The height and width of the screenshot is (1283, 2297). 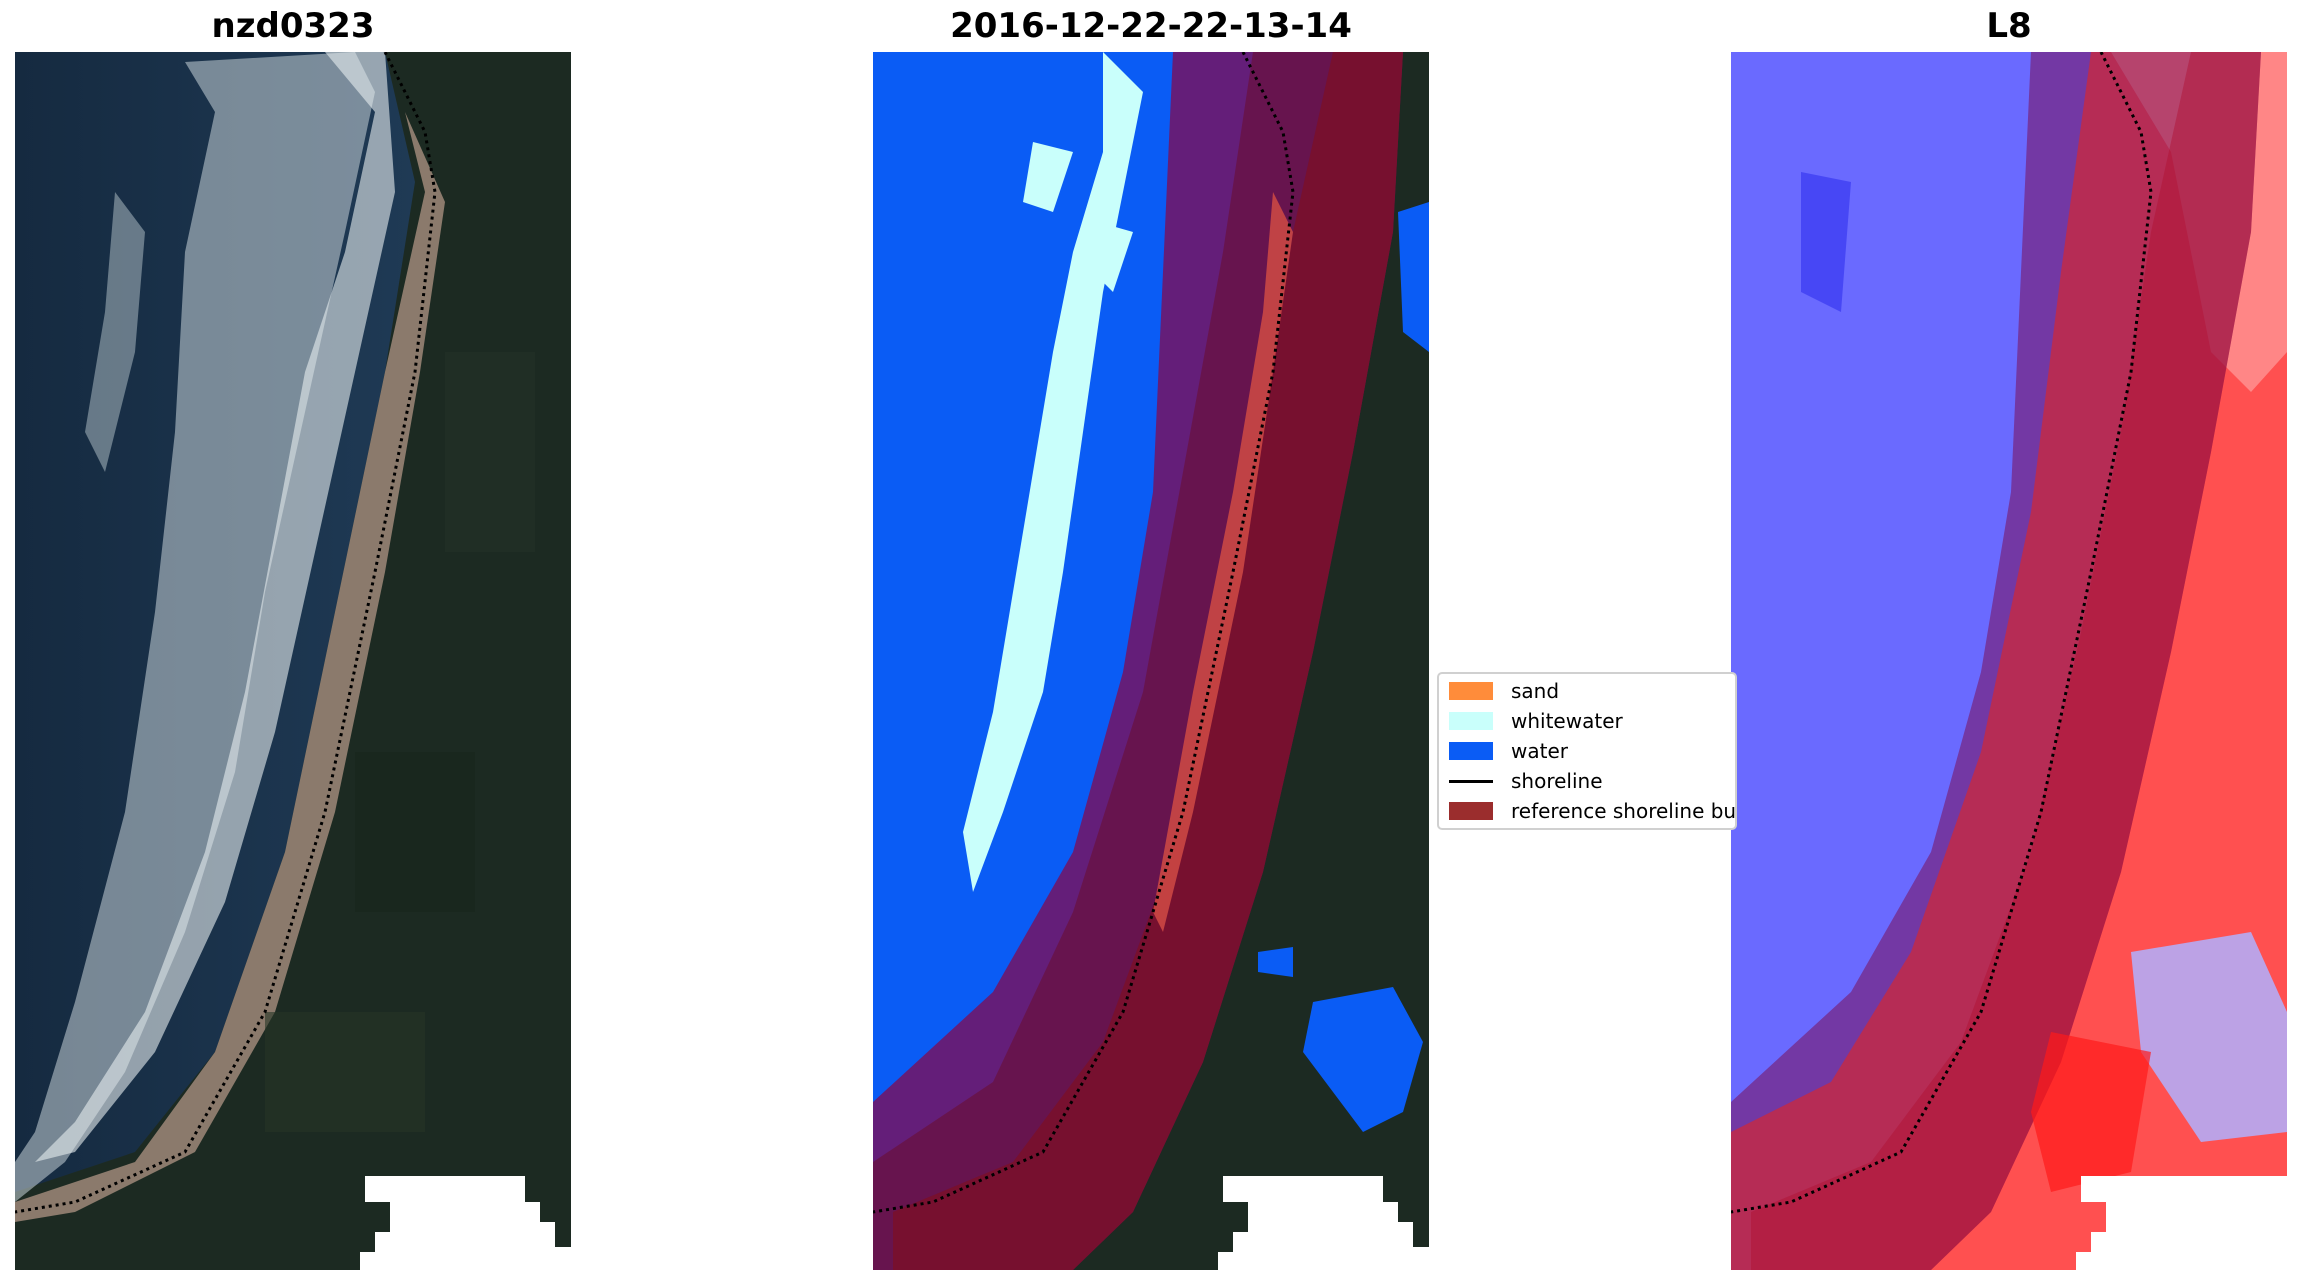 I want to click on legend-label: reference shoreline buffer, so click(x=1624, y=811).